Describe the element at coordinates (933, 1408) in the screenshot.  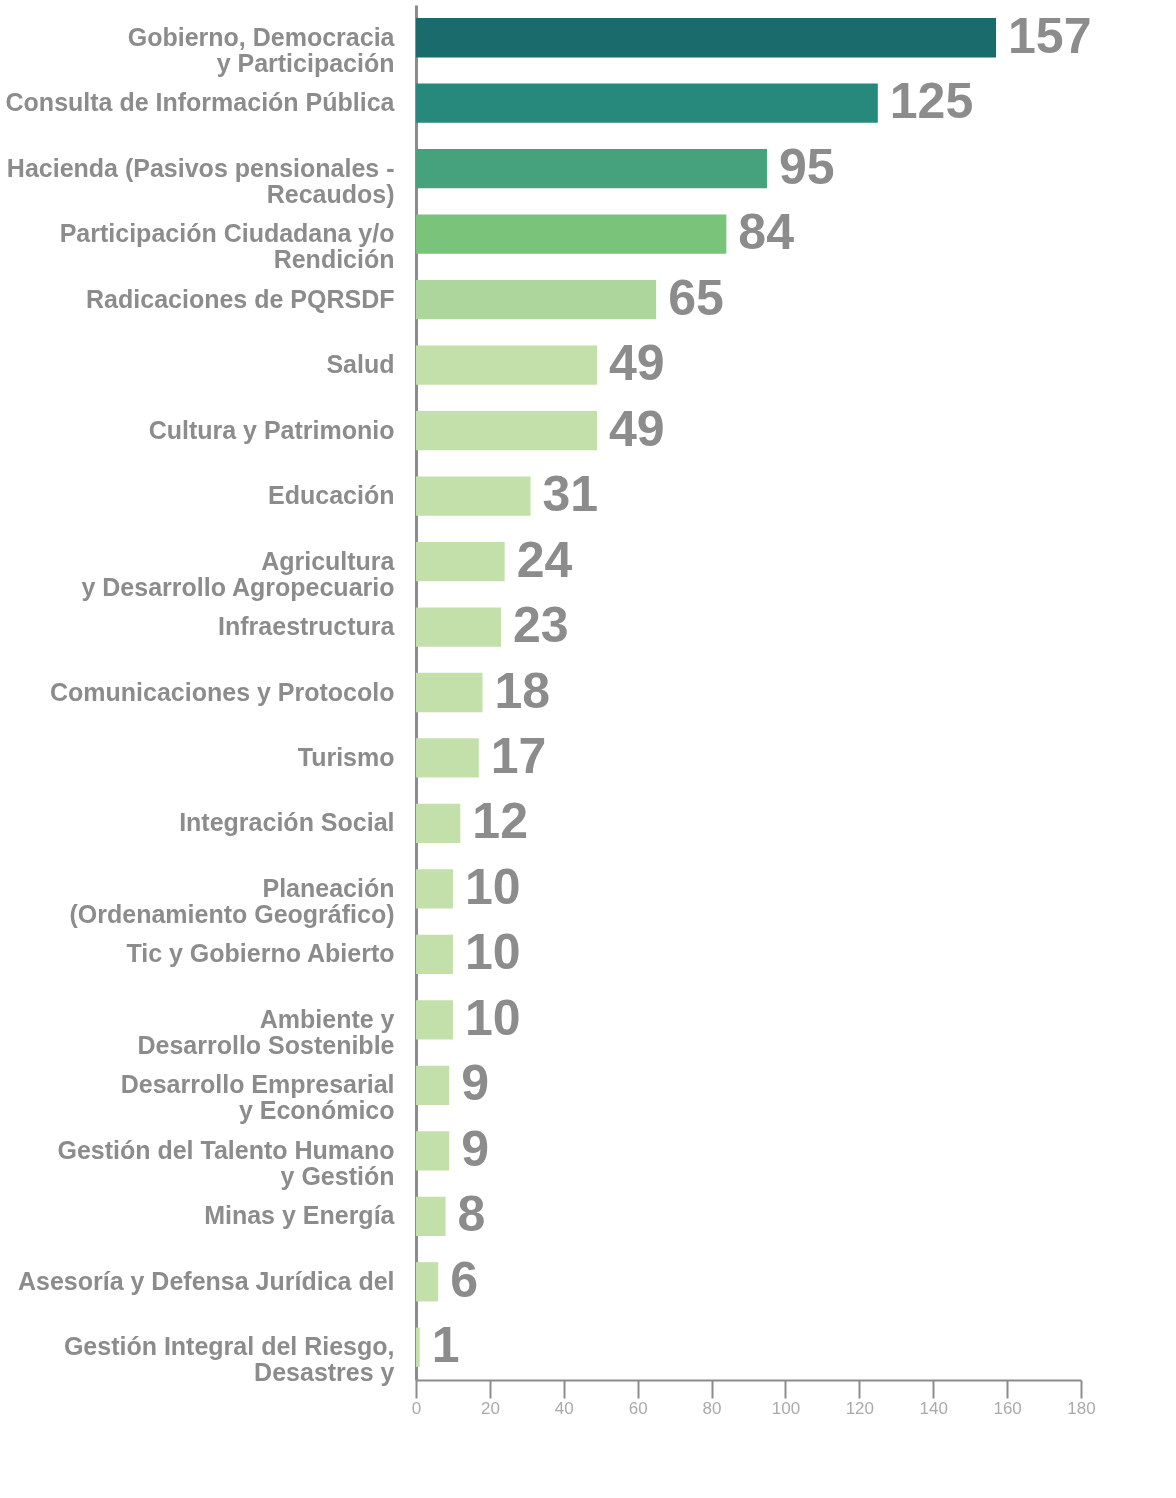
I see `x-tick-label: 140` at that location.